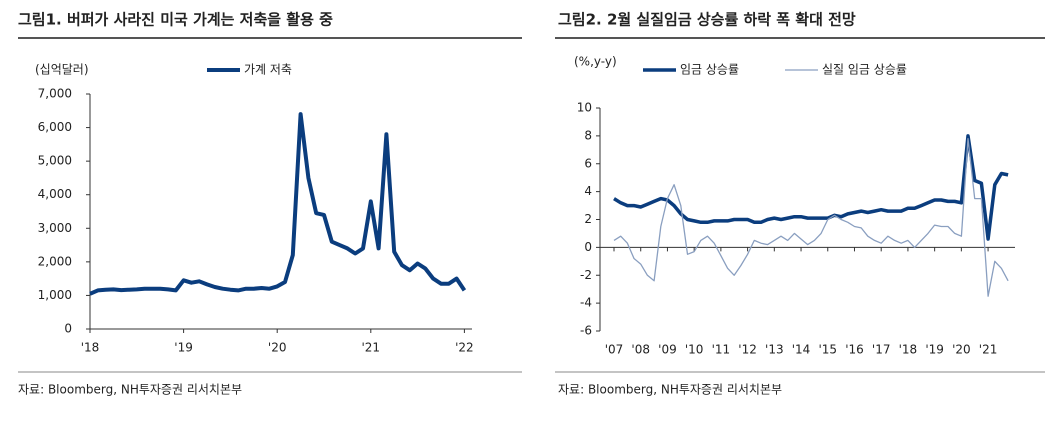  What do you see at coordinates (614, 350) in the screenshot?
I see `x-tick-label: '07` at bounding box center [614, 350].